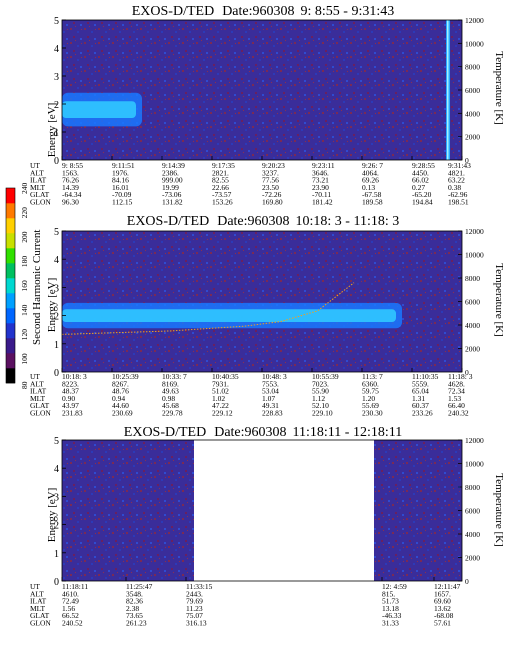 This screenshot has height=654, width=505. I want to click on cell-value: 3237., so click(270, 172).